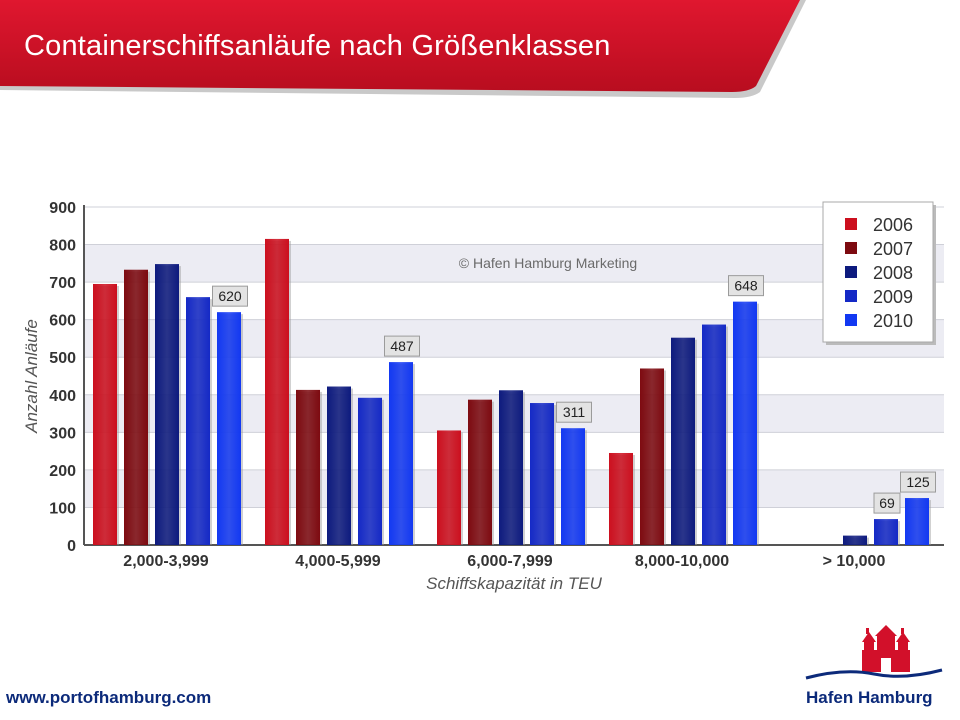 The height and width of the screenshot is (720, 960). I want to click on data-label: 487, so click(402, 346).